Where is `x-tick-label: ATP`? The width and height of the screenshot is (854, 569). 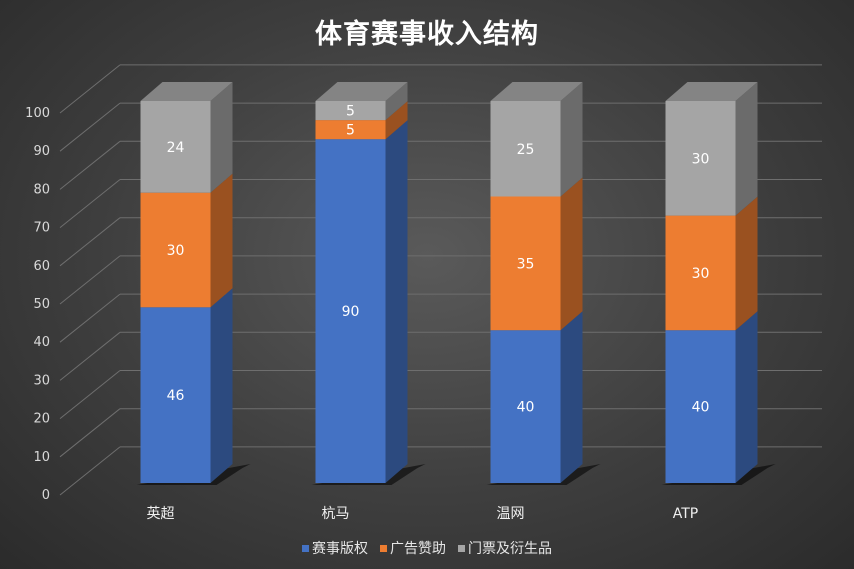 x-tick-label: ATP is located at coordinates (685, 514).